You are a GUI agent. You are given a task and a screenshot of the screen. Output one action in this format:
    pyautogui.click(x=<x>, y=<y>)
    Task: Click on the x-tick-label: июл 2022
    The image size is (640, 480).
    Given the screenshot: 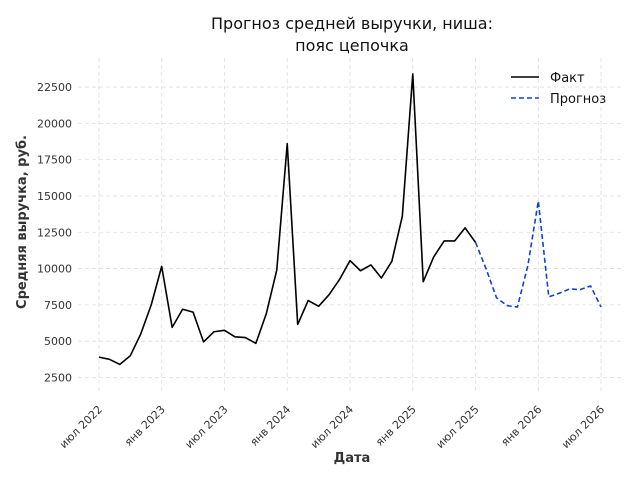 What is the action you would take?
    pyautogui.click(x=81, y=427)
    